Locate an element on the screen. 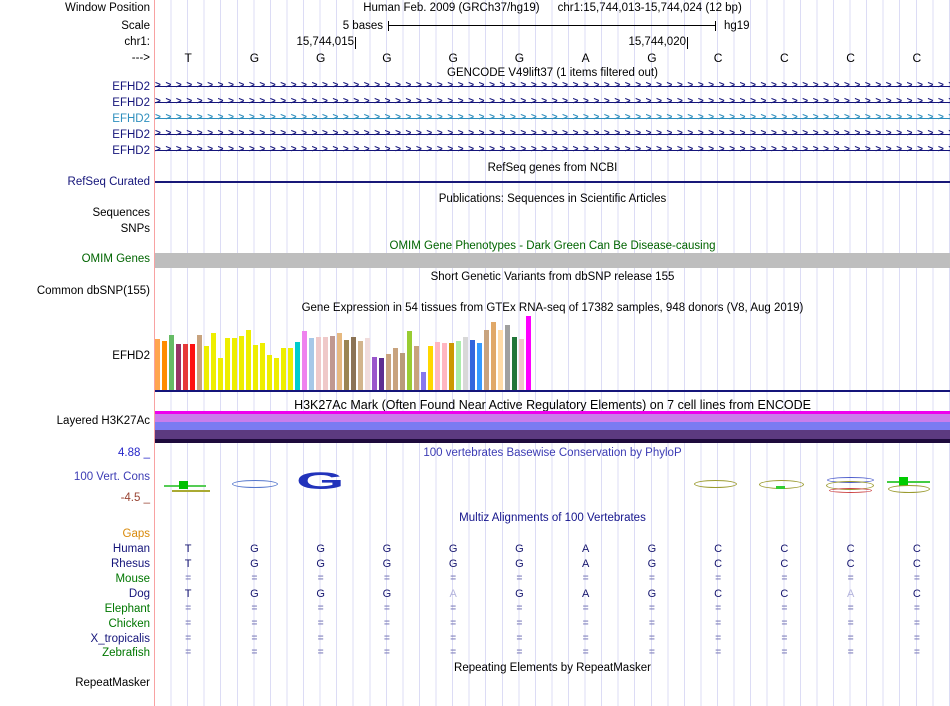 This screenshot has width=950, height=706. refseq-curated-label: RefSeq Curated is located at coordinates (108, 182).